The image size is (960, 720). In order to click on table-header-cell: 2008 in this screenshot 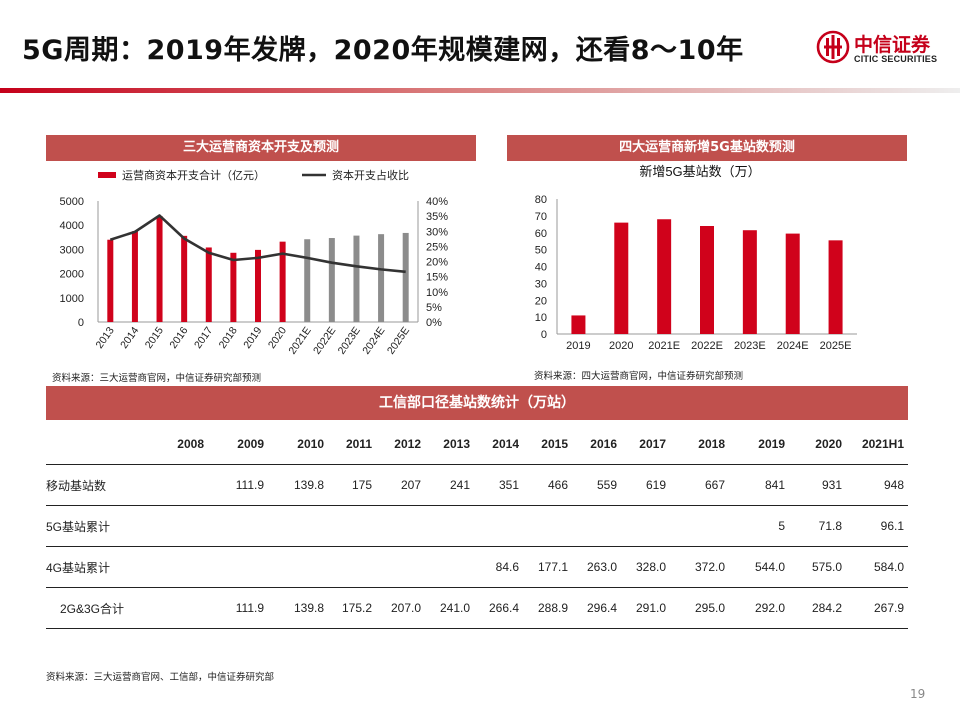, I will do `click(183, 444)`.